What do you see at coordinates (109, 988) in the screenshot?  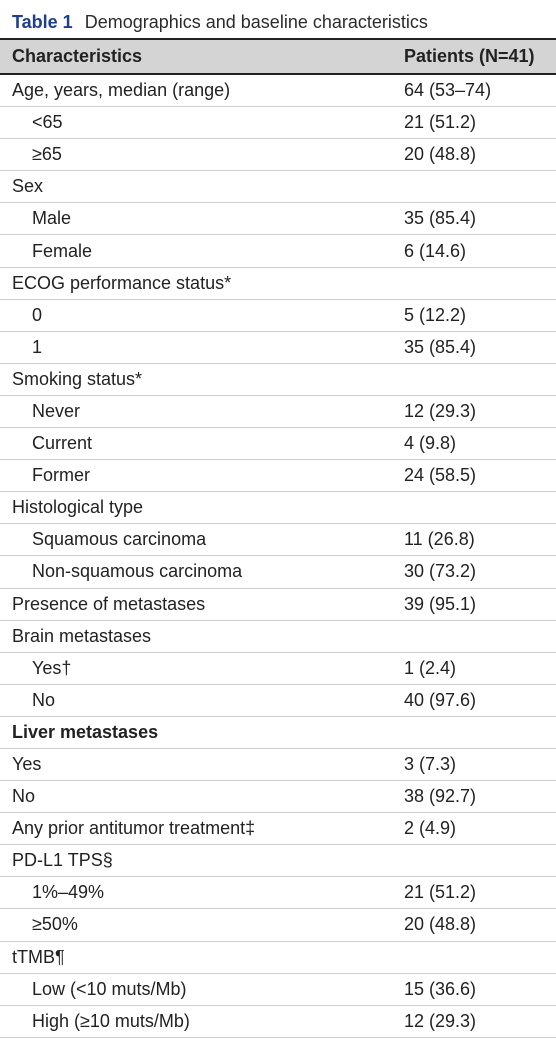 I see `row-label: Low (<10 muts/Mb)` at bounding box center [109, 988].